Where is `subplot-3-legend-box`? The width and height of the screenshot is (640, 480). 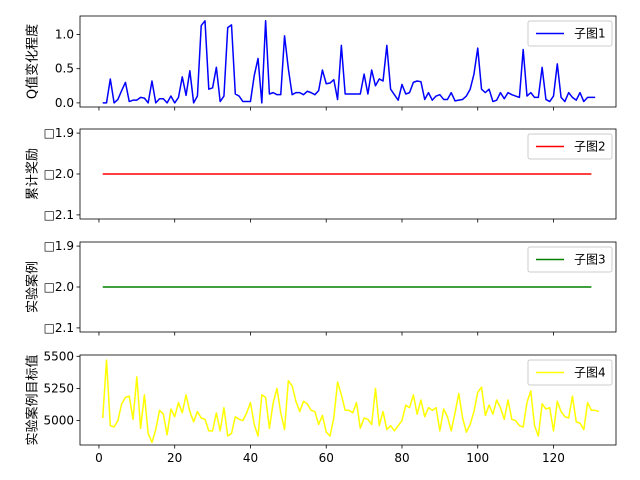
subplot-3-legend-box is located at coordinates (570, 259).